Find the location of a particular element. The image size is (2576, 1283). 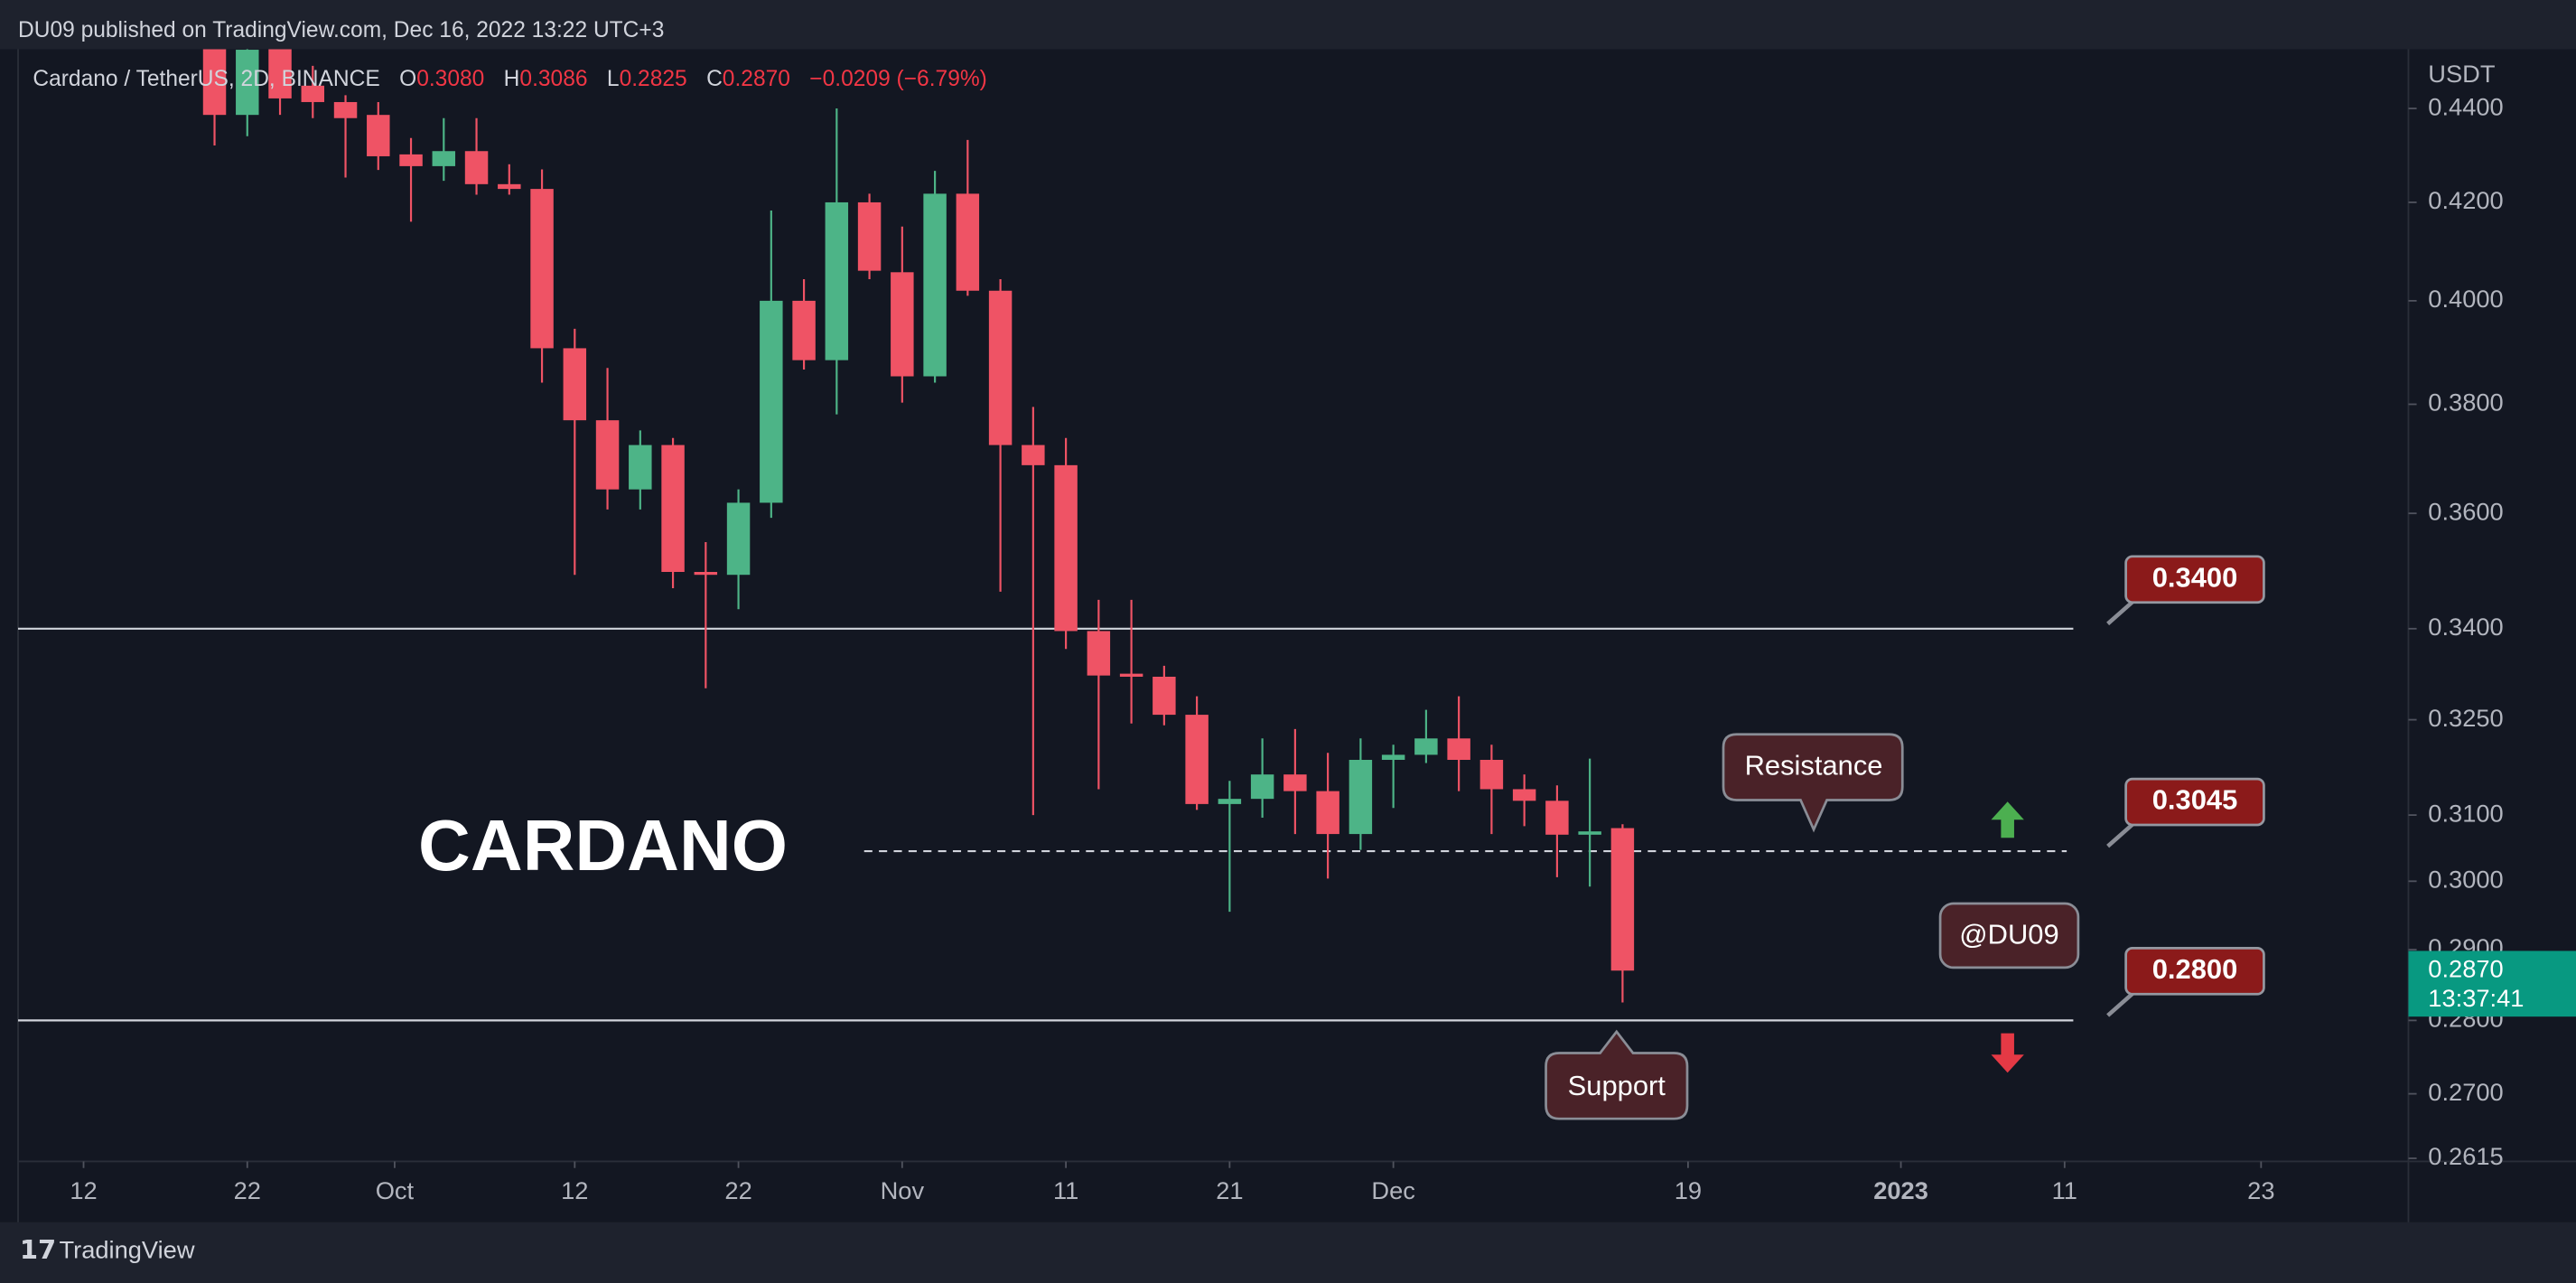

y-tick-label: 0.3100 is located at coordinates (2465, 813).